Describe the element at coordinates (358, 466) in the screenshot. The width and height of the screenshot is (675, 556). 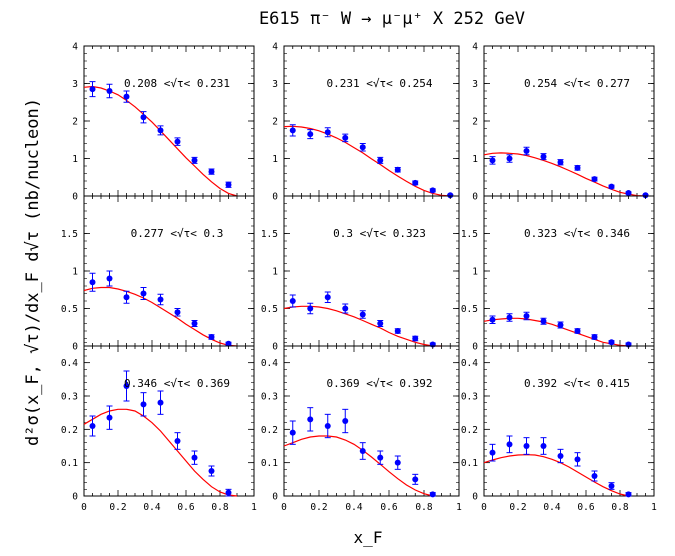
I see `panel-8-fit-curve` at that location.